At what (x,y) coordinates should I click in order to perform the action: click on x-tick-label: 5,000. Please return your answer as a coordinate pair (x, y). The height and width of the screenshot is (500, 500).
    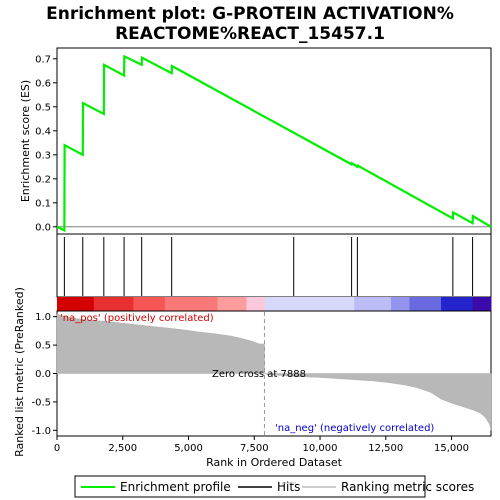
    Looking at the image, I should click on (188, 448).